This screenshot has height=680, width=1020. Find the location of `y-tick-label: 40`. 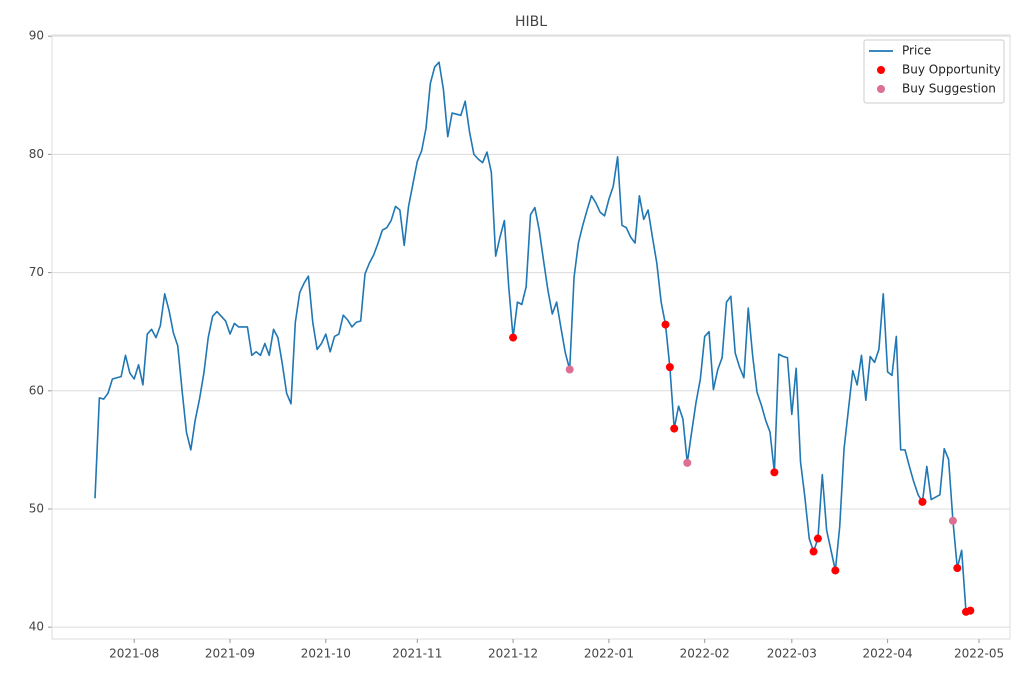

y-tick-label: 40 is located at coordinates (36, 627).